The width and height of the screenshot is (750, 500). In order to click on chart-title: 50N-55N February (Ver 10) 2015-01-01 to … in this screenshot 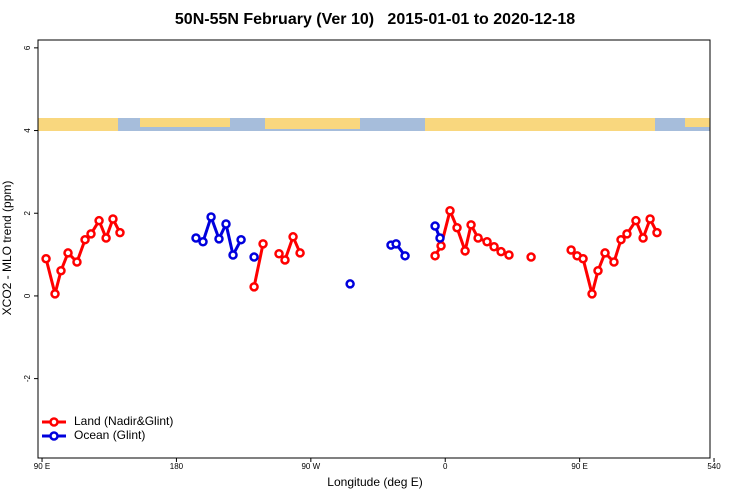, I will do `click(375, 19)`.